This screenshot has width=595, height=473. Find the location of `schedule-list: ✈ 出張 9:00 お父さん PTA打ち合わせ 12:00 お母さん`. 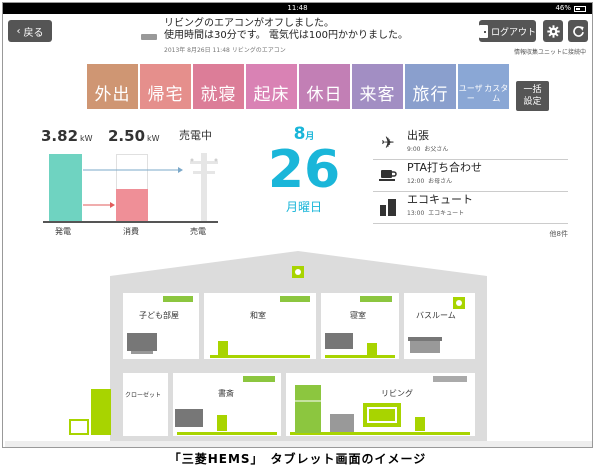

schedule-list: ✈ 出張 9:00 お父さん PTA打ち合わせ 12:00 お母さん is located at coordinates (470, 183).